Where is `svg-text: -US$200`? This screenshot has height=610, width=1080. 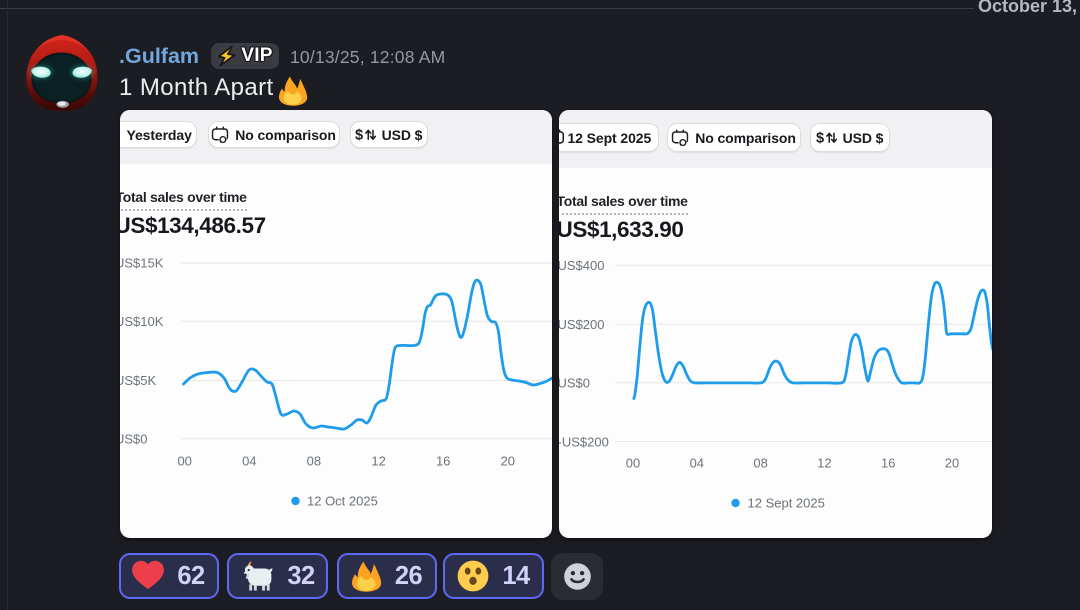 svg-text: -US$200 is located at coordinates (584, 441).